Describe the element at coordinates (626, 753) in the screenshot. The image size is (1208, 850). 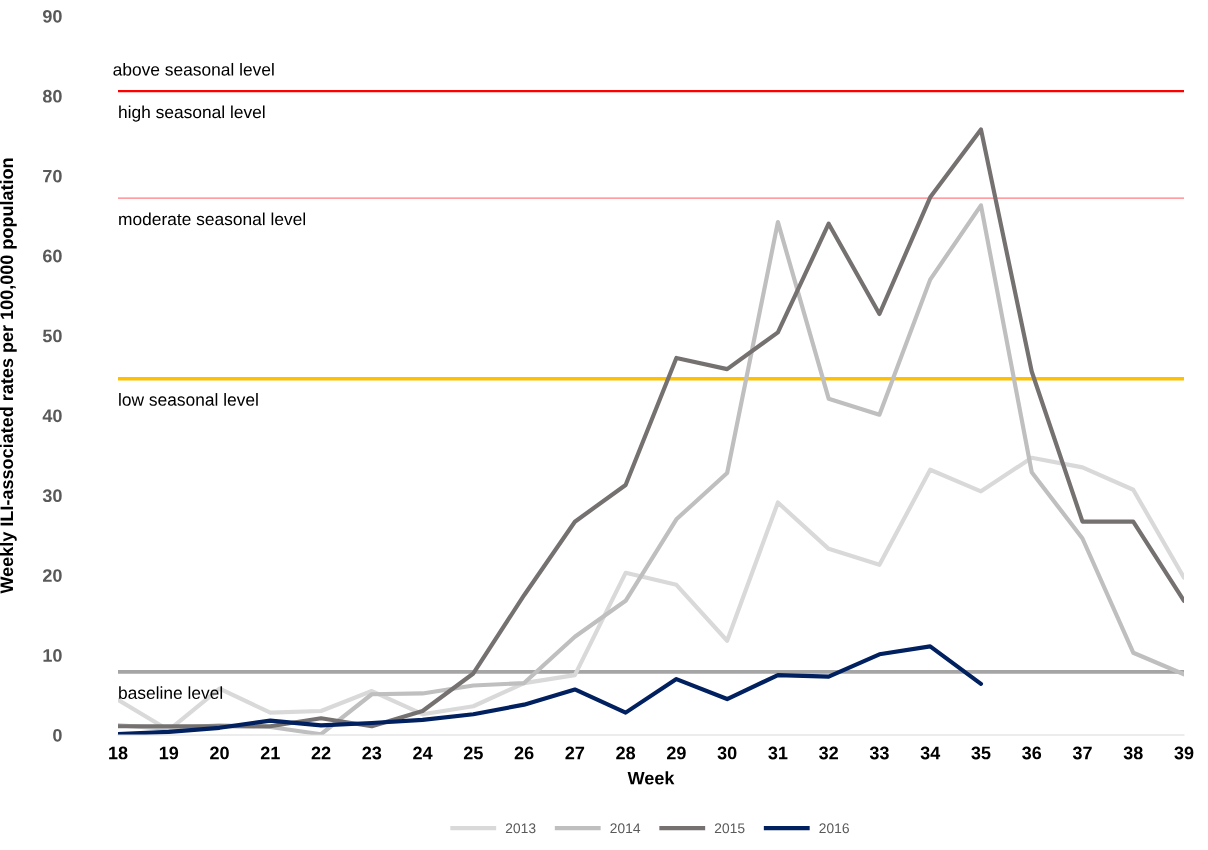
I see `x-tick-label: 28` at that location.